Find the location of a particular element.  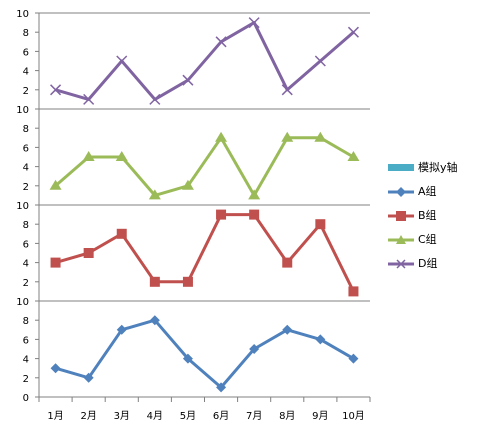

legend-item-dummy-axis: 模拟y轴 is located at coordinates (433, 173).